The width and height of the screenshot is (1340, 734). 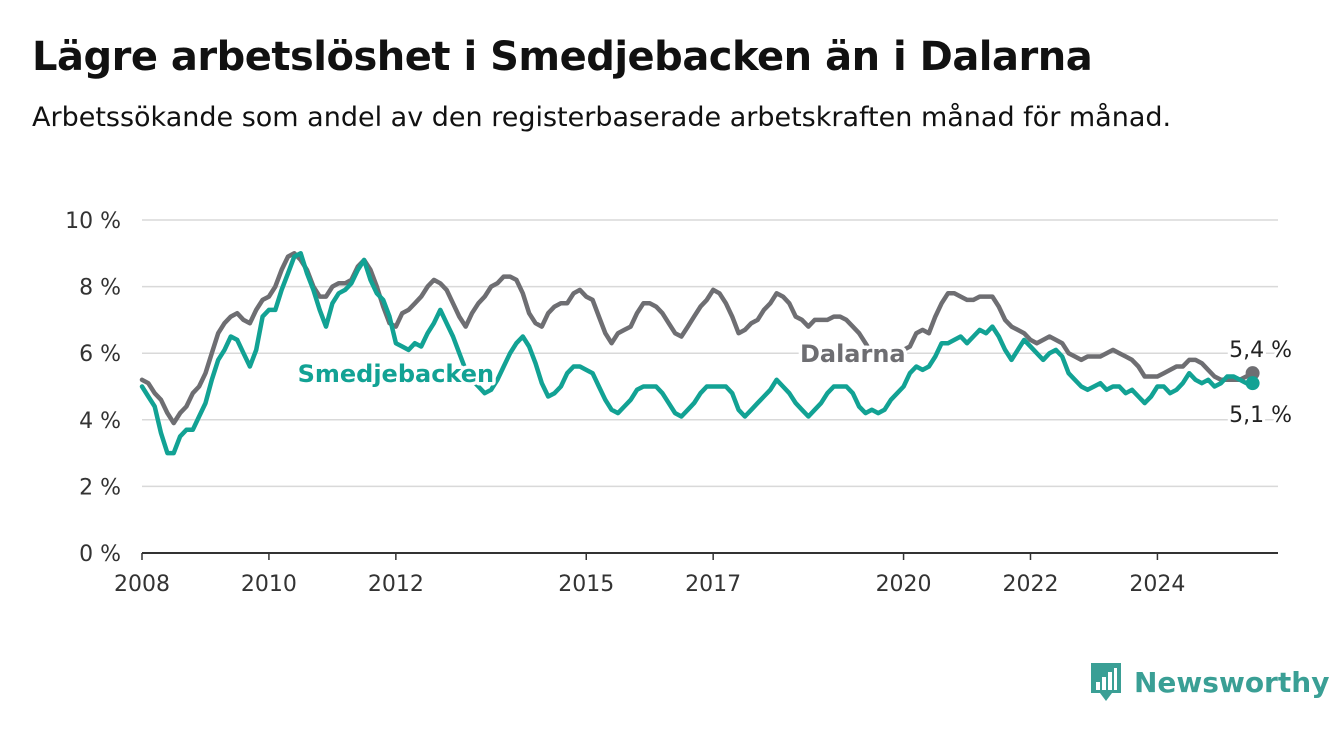 I want to click on y-tick-label: 6 %, so click(x=100, y=354).